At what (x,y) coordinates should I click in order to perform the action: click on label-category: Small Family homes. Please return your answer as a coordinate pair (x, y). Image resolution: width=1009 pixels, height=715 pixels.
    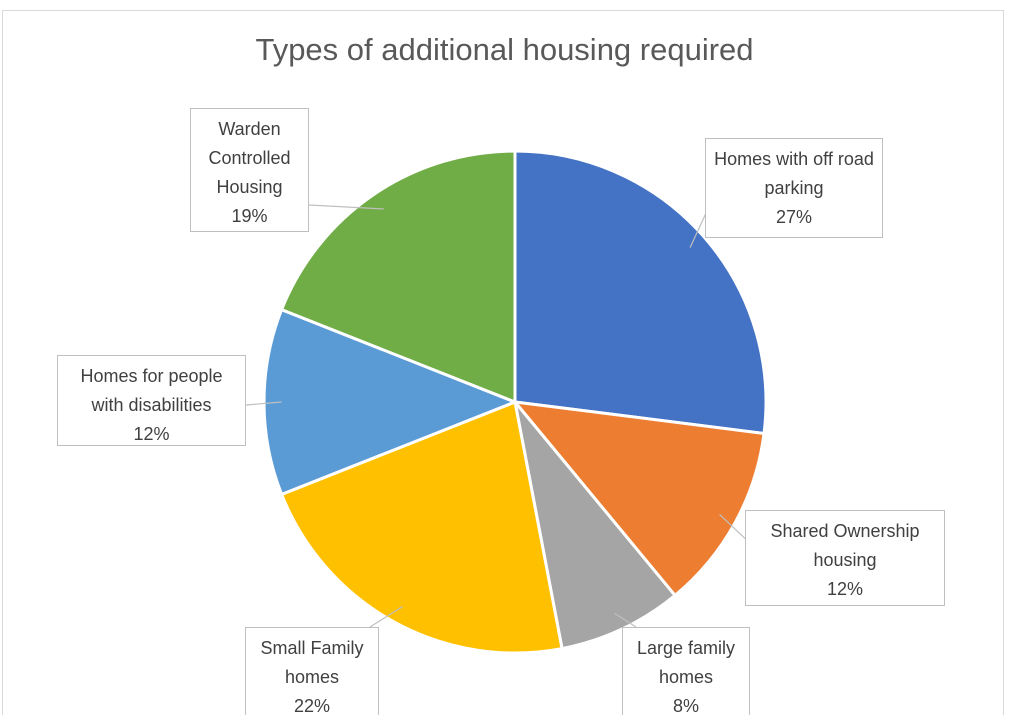
    Looking at the image, I should click on (312, 662).